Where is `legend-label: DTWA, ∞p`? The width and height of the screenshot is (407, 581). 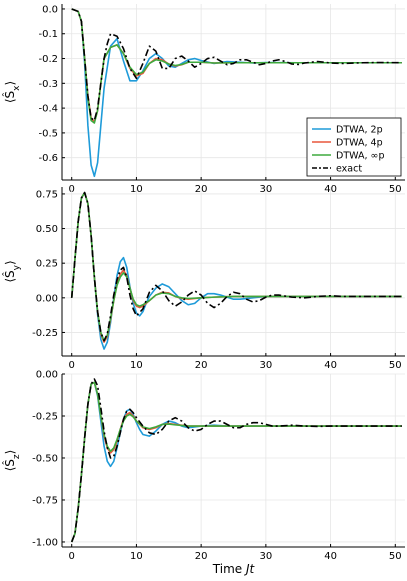 legend-label: DTWA, ∞p is located at coordinates (360, 156).